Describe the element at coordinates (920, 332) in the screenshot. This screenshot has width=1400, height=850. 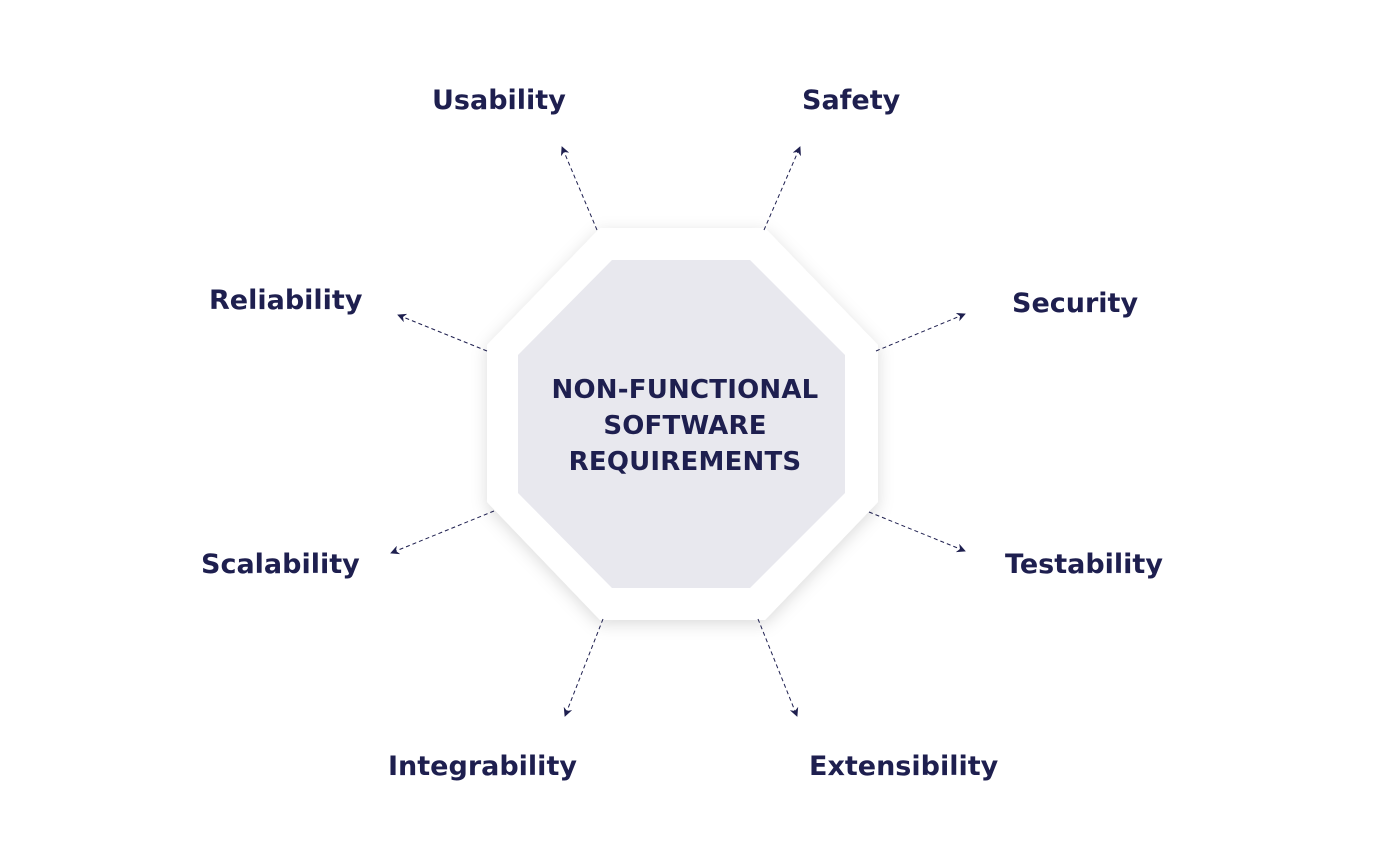
I see `connector-security` at that location.